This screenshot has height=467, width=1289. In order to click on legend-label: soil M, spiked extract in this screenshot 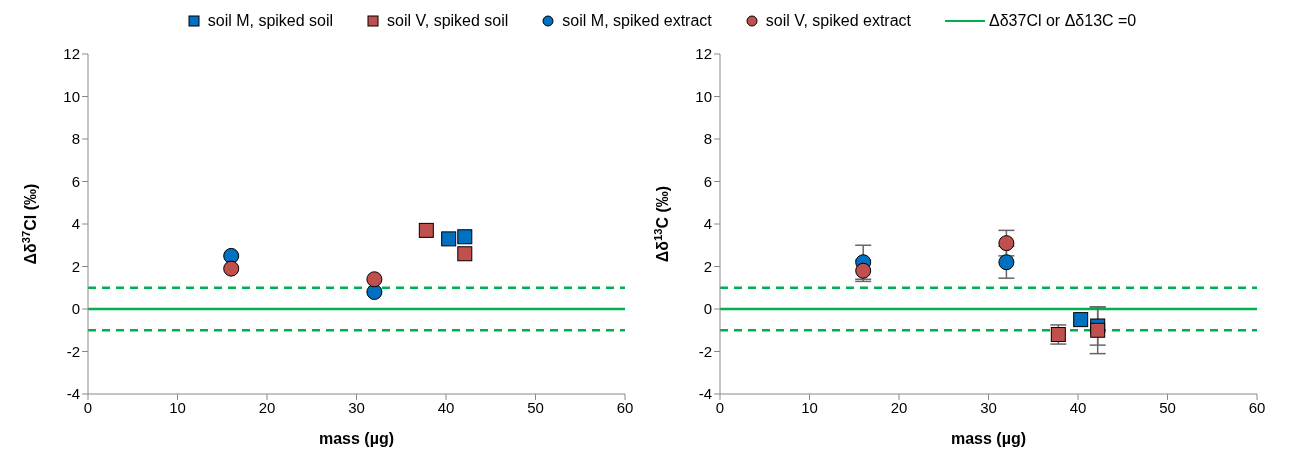, I will do `click(637, 21)`.